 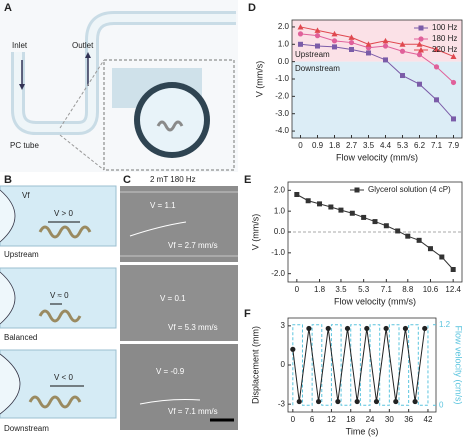 I want to click on flow-label: Vf = 5.3 mm/s, so click(x=193, y=327).